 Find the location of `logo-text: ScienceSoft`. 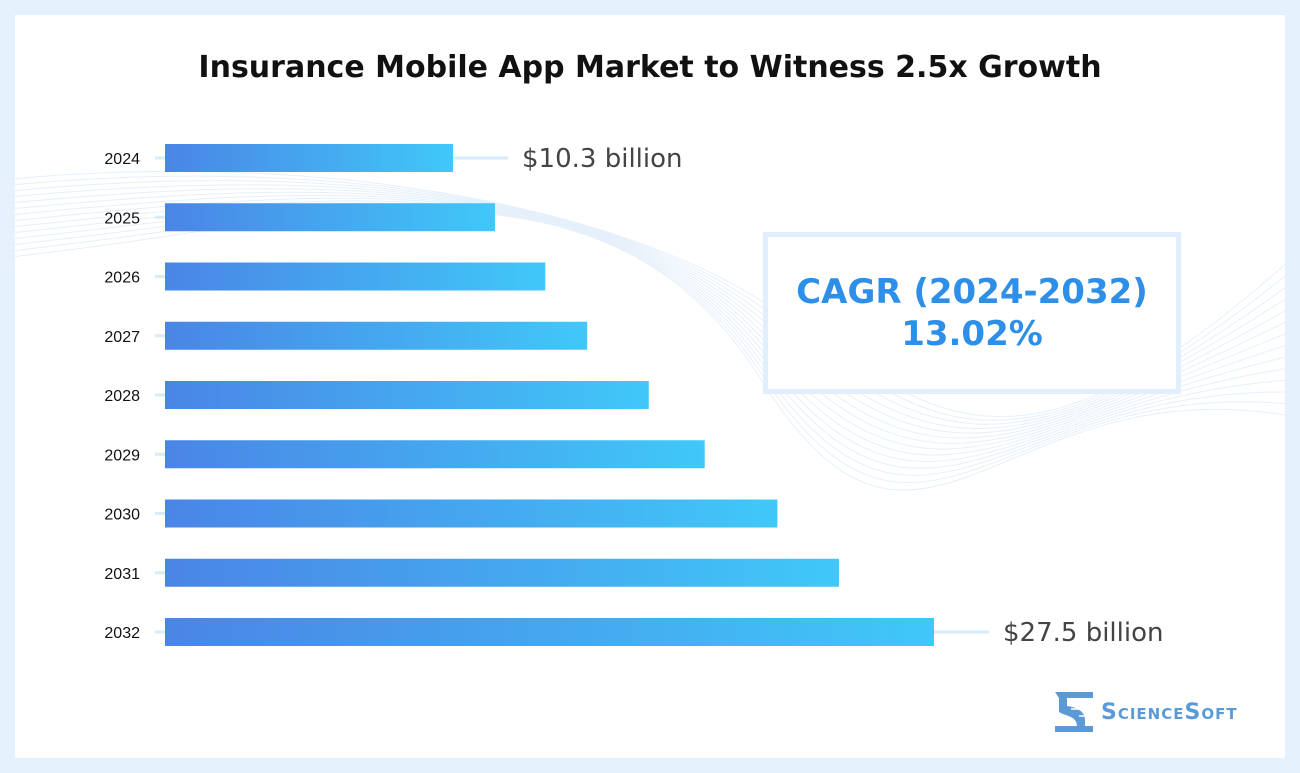

logo-text: ScienceSoft is located at coordinates (1169, 712).